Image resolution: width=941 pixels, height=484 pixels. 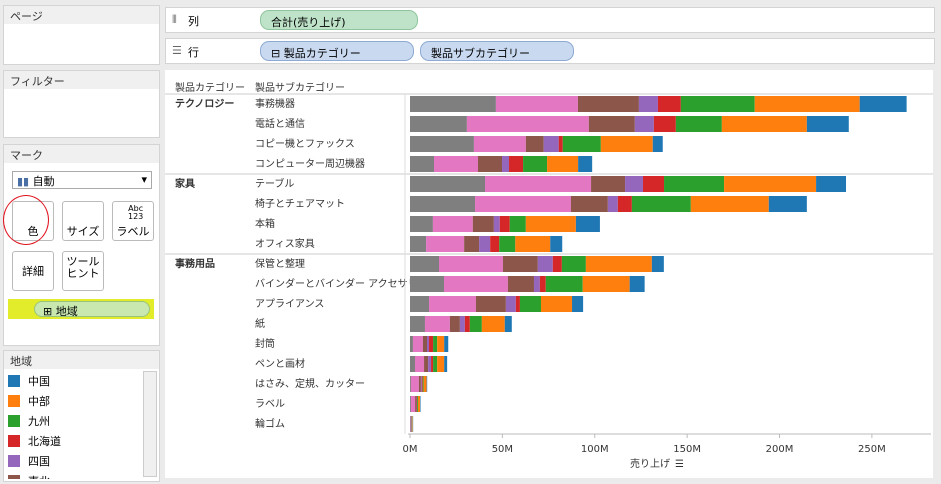 What do you see at coordinates (337, 51) in the screenshot?
I see `rows-pill: ⊟ 製品カテゴリー` at bounding box center [337, 51].